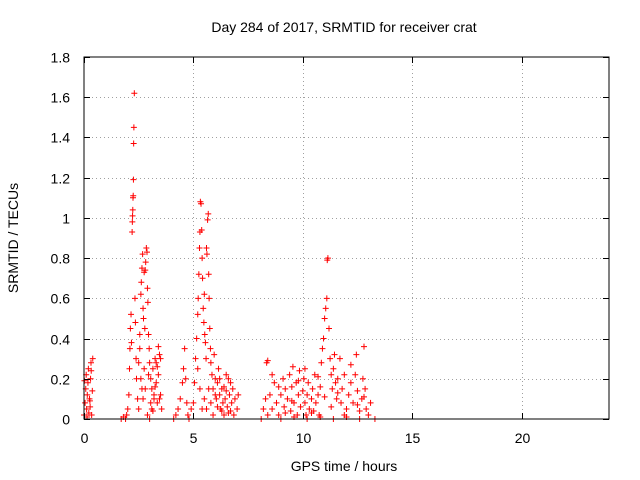  Describe the element at coordinates (61, 58) in the screenshot. I see `y-tick-label: 1.8` at that location.